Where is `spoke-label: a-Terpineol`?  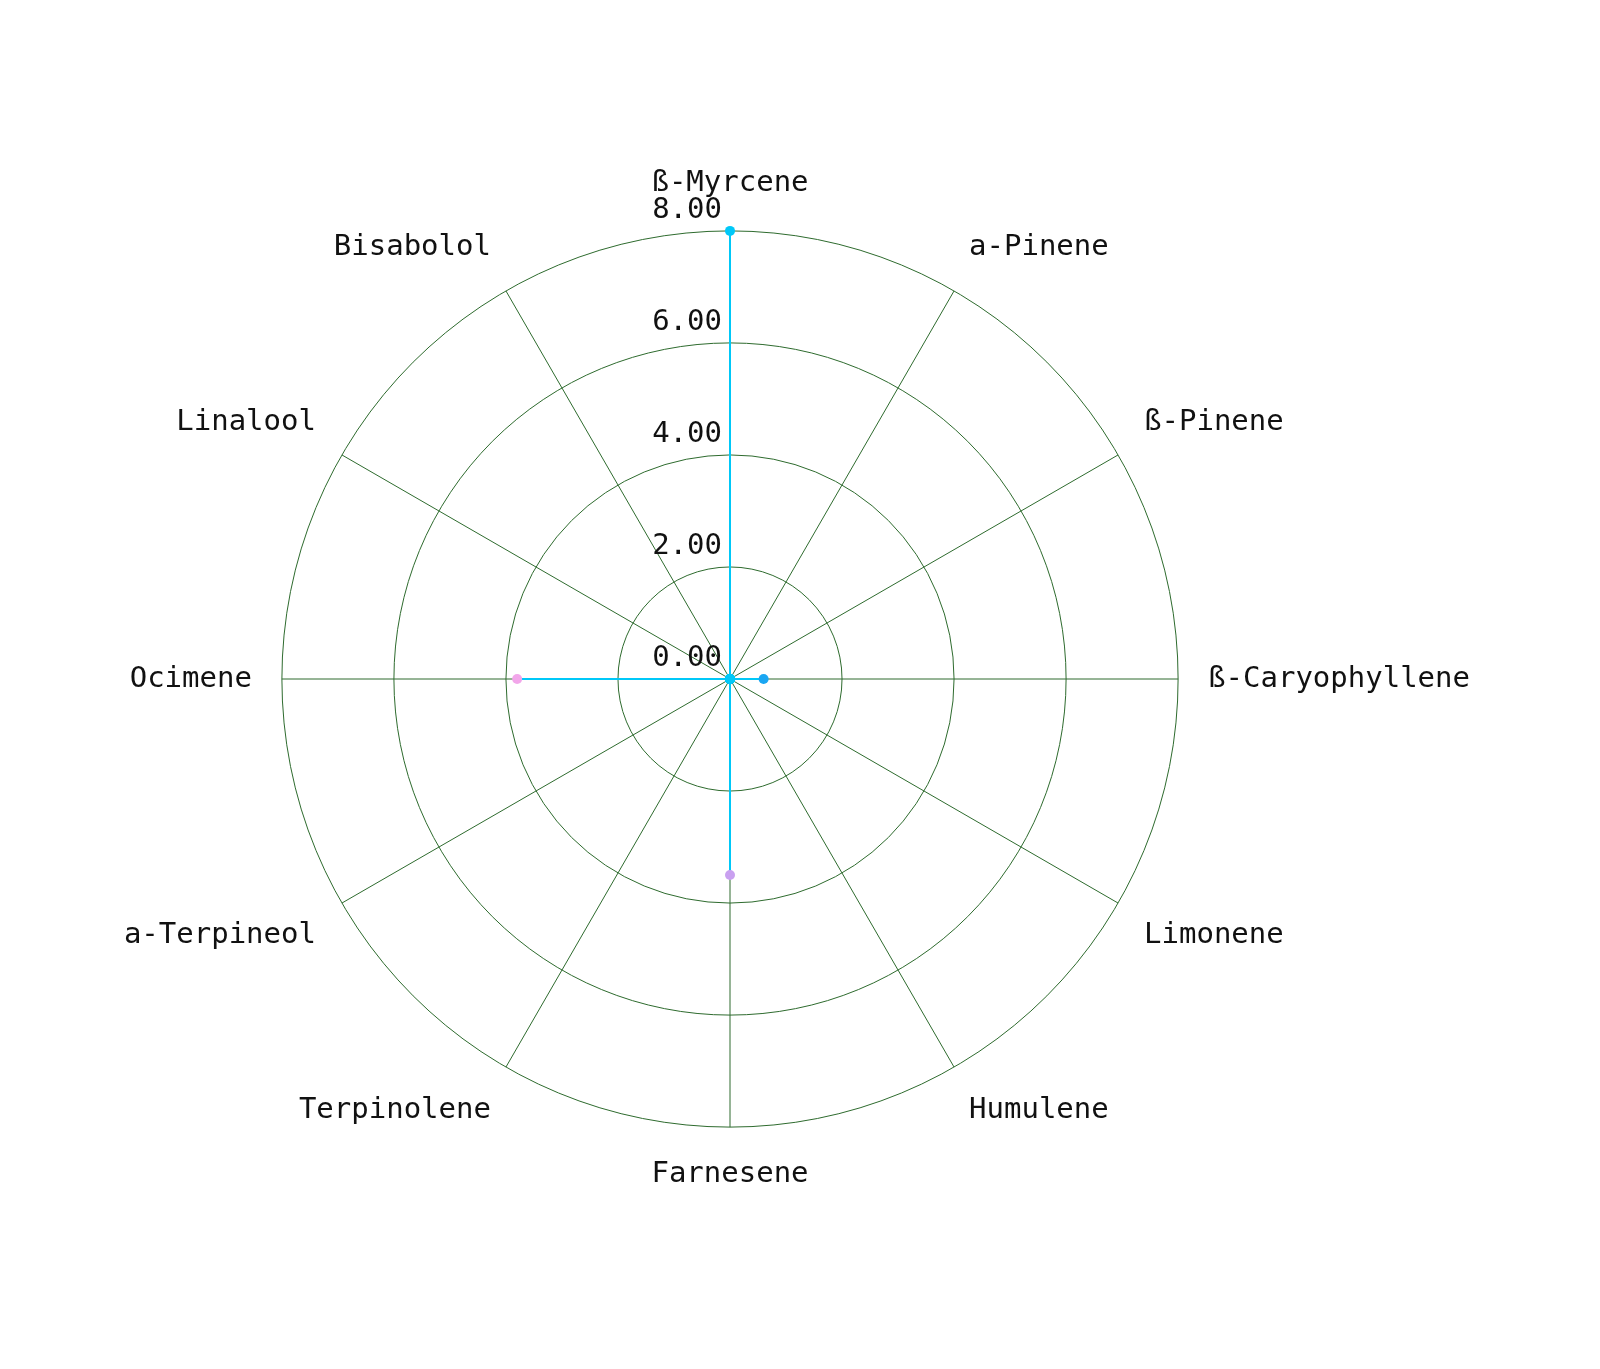
spoke-label: a-Terpineol is located at coordinates (219, 932).